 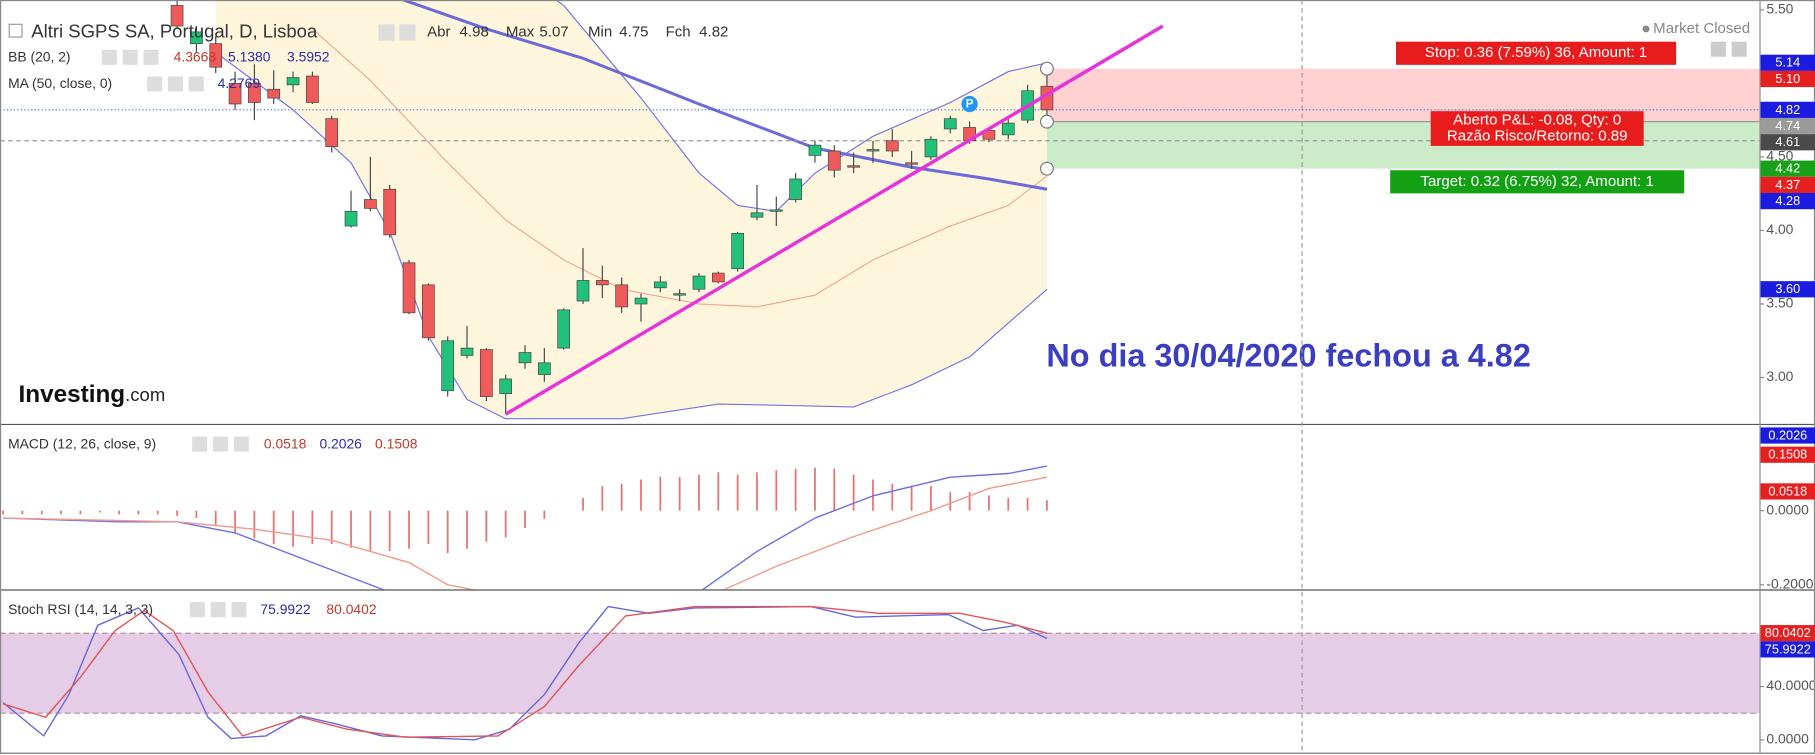 What do you see at coordinates (285, 609) in the screenshot?
I see `readout: 75.9922` at bounding box center [285, 609].